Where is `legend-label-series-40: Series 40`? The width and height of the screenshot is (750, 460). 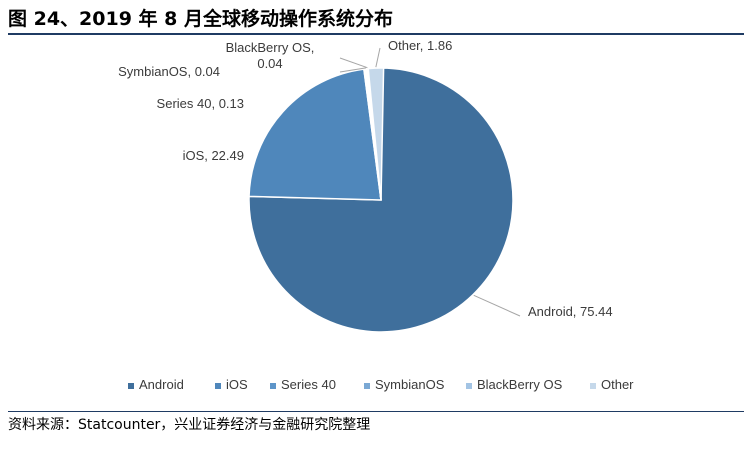
legend-label-series-40: Series 40 is located at coordinates (308, 384).